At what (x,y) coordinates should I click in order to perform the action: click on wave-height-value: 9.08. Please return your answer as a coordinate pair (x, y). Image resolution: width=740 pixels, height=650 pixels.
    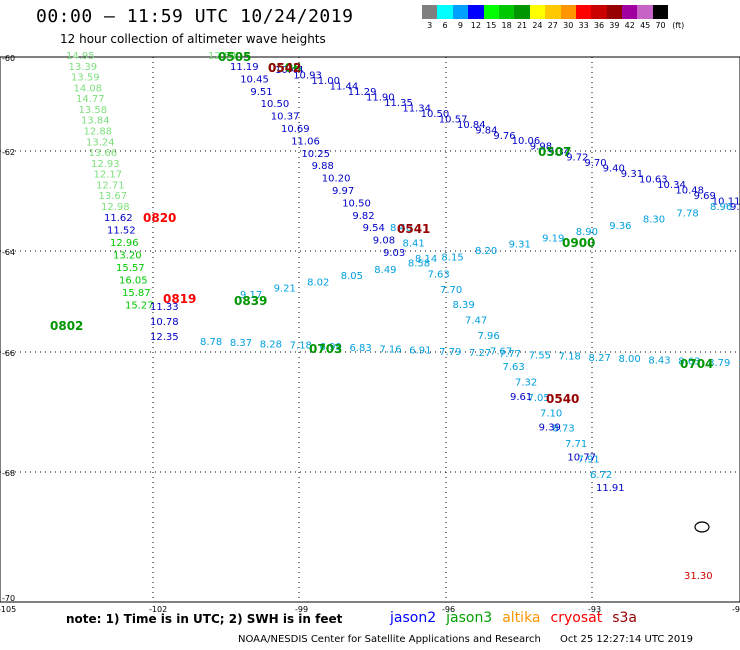
    Looking at the image, I should click on (384, 241).